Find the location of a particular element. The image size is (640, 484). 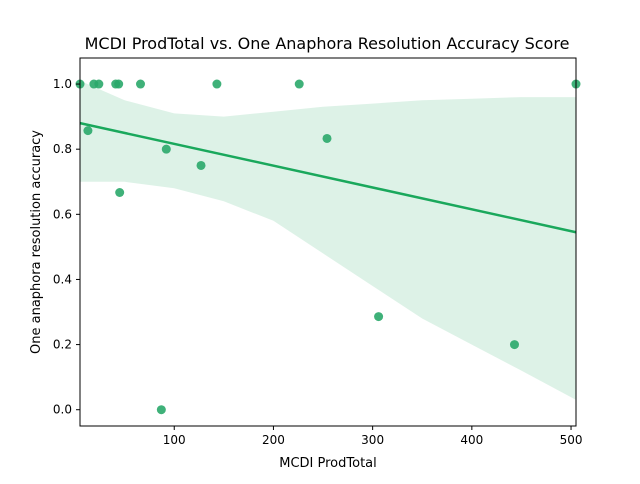

y-tick-label: 0.6 is located at coordinates (62, 214).